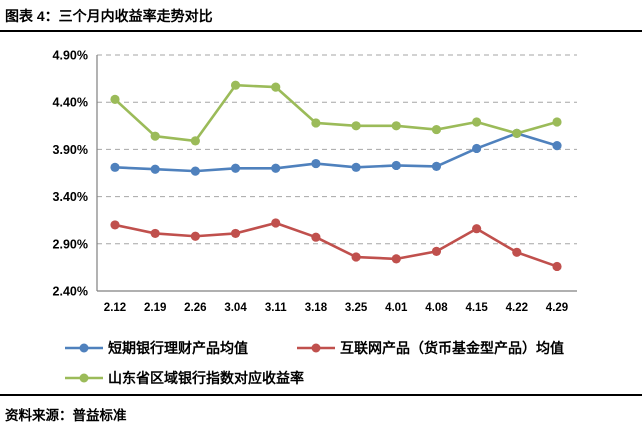 The height and width of the screenshot is (431, 642). I want to click on x-tick-label: 4.08, so click(436, 308).